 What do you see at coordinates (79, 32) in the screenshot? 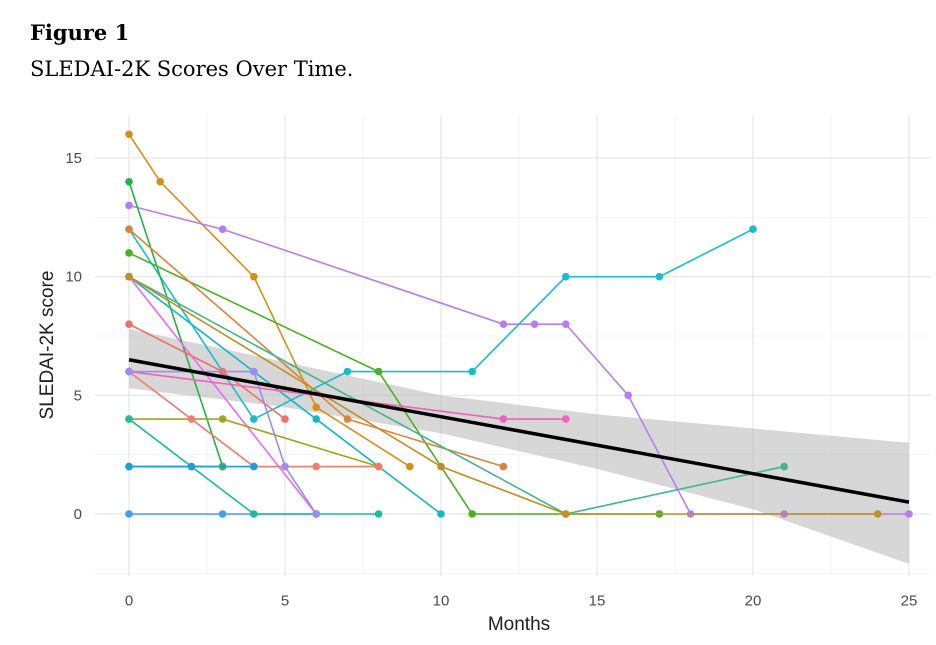
I see `figure-label: Figure 1` at bounding box center [79, 32].